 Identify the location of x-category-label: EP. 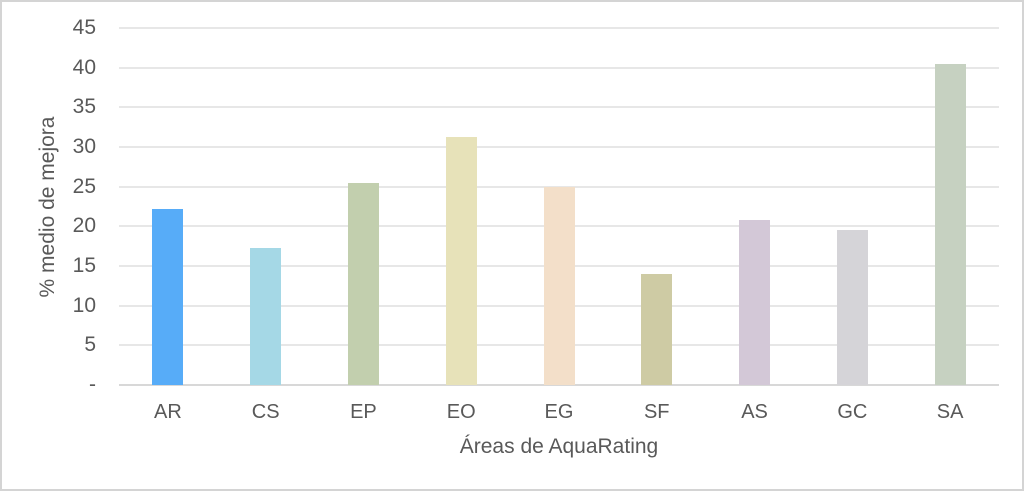
(363, 412).